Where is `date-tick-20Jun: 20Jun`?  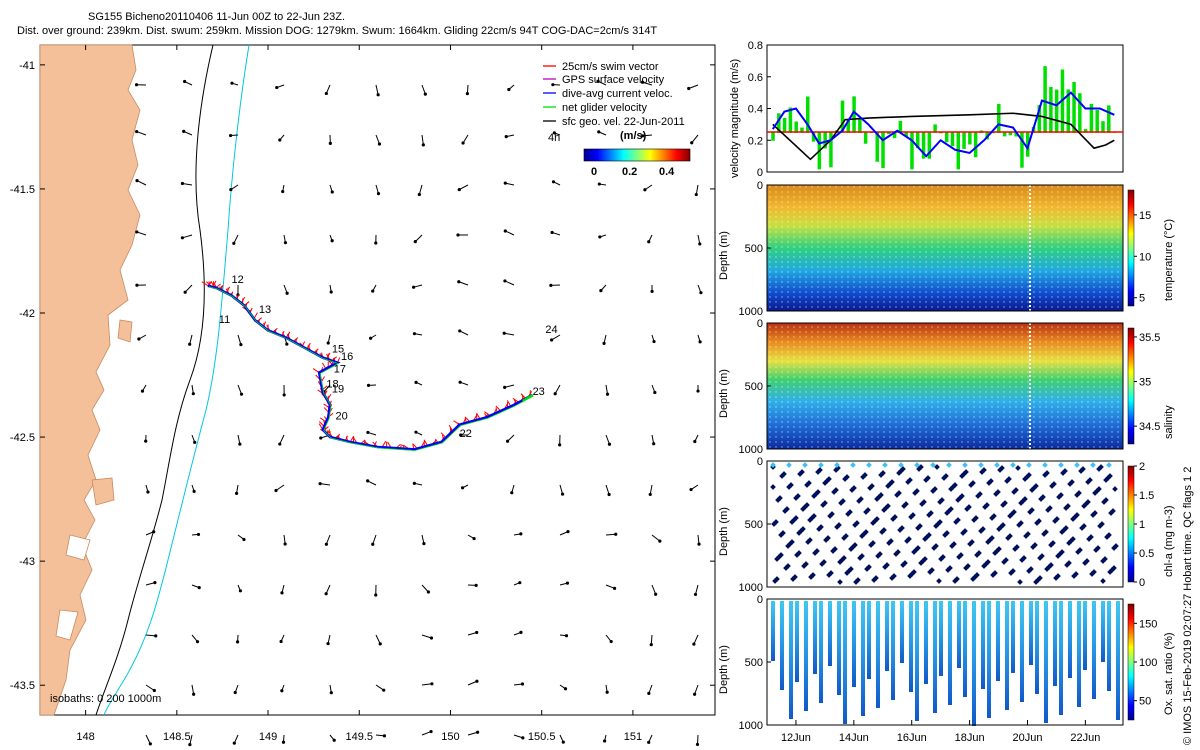 date-tick-20Jun: 20Jun is located at coordinates (1027, 738).